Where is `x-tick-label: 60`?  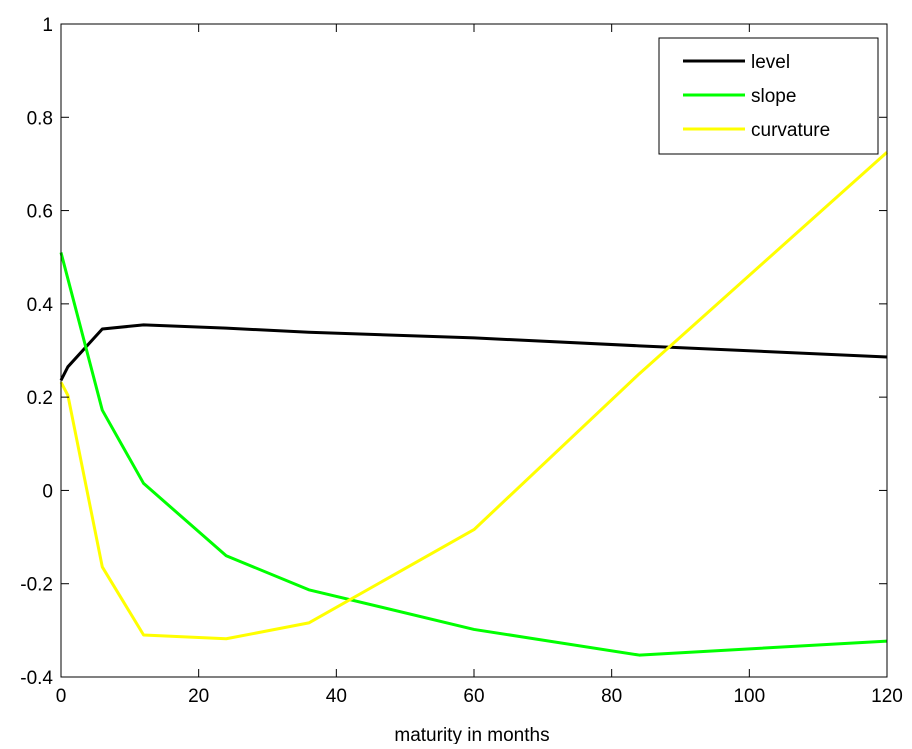
x-tick-label: 60 is located at coordinates (473, 696).